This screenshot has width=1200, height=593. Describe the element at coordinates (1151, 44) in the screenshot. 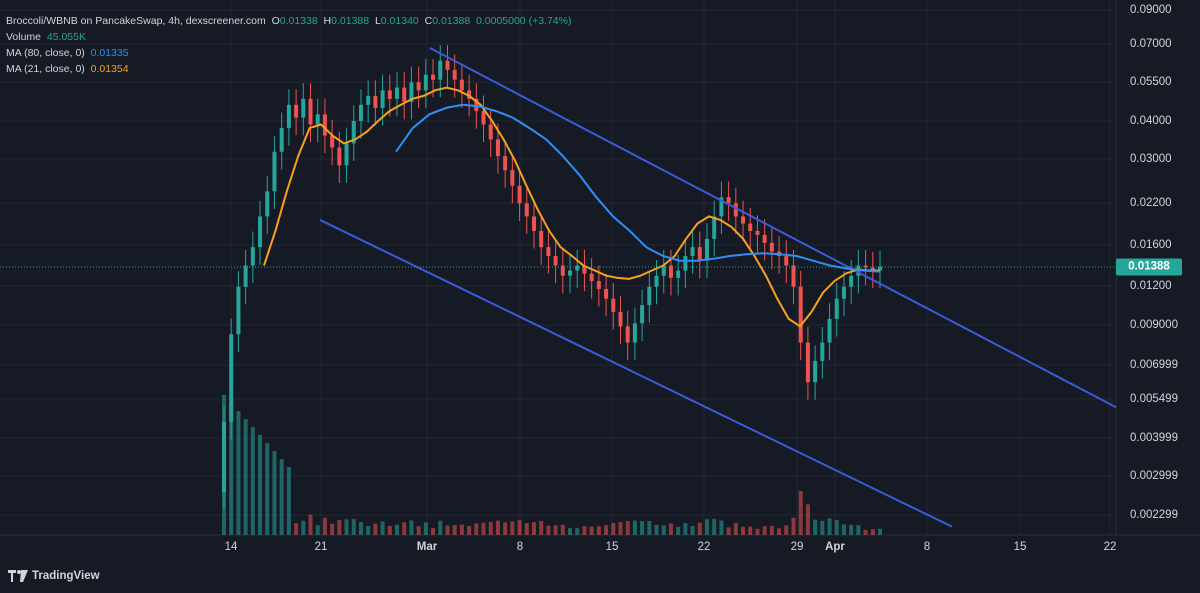

I see `price-tick-label: 0.07000` at that location.